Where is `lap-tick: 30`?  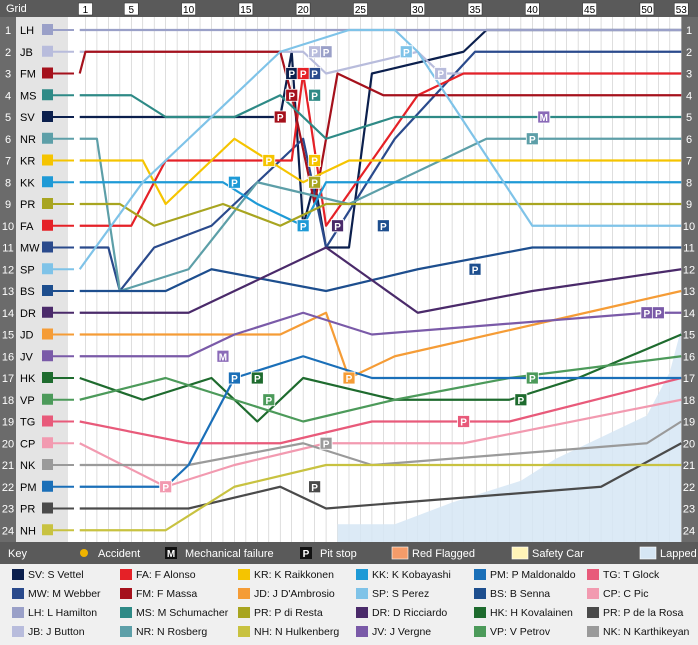
lap-tick: 30 is located at coordinates (418, 9).